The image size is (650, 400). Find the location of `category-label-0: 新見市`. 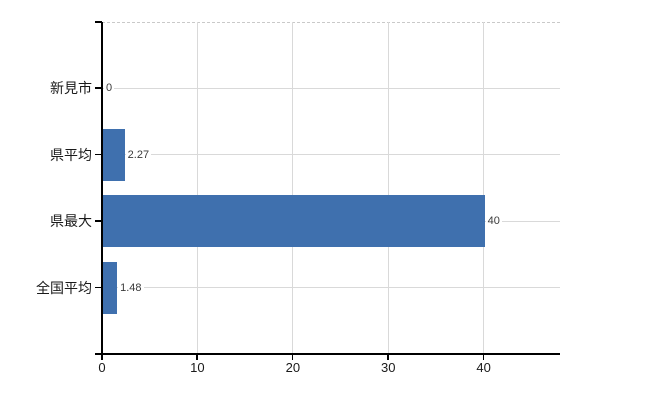

category-label-0: 新見市 is located at coordinates (71, 88).